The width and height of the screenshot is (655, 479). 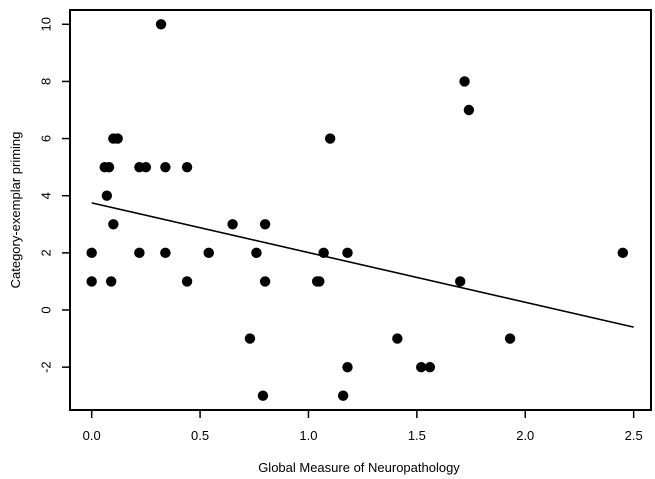 What do you see at coordinates (417, 435) in the screenshot?
I see `x-tick-label: 1.5` at bounding box center [417, 435].